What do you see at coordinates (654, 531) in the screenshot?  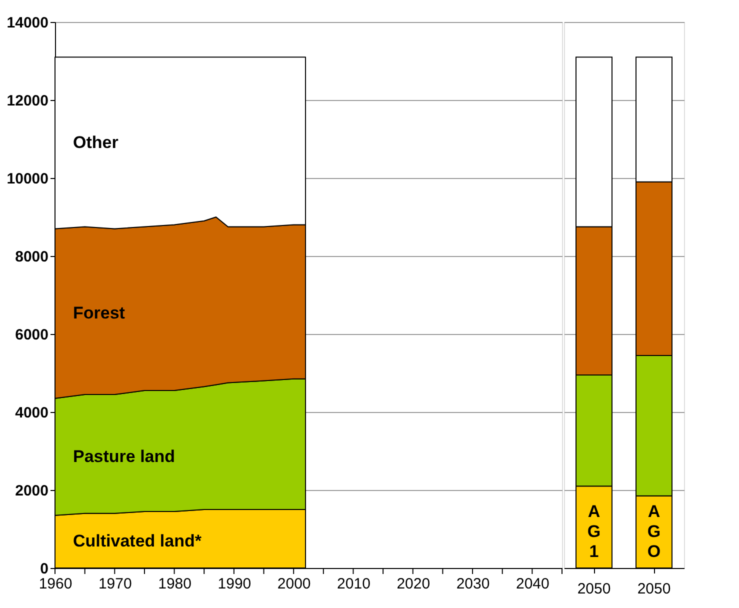 I see `annotation: AGO` at bounding box center [654, 531].